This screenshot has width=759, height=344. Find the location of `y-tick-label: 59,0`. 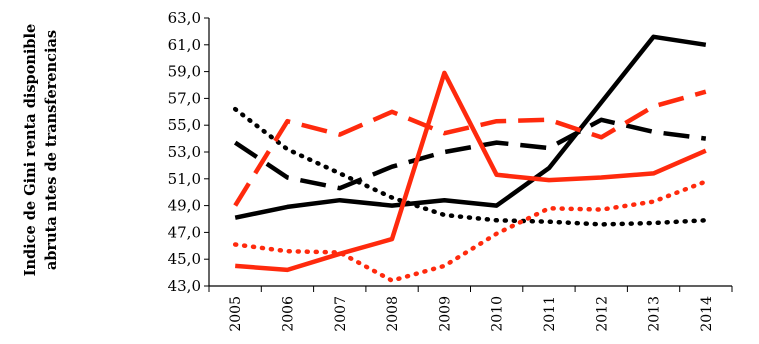

y-tick-label: 59,0 is located at coordinates (184, 72).